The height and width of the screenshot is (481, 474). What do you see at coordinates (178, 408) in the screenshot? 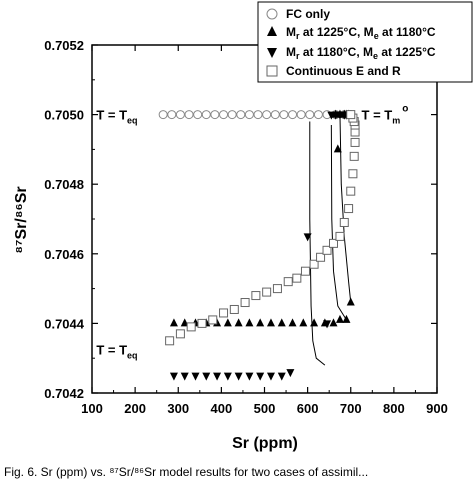
I see `x-tick-label-2: 300` at bounding box center [178, 408].